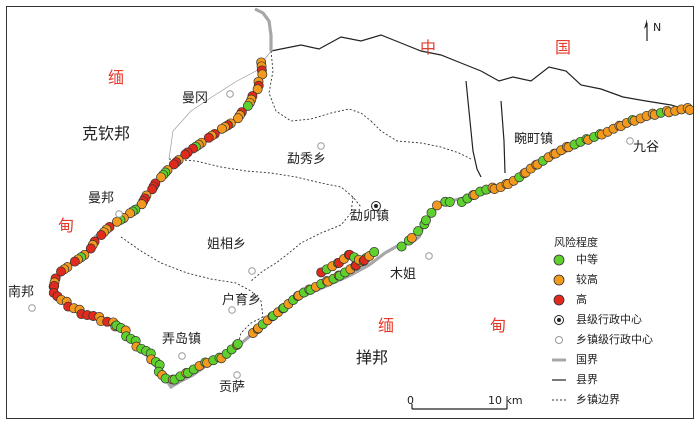 Image resolution: width=700 pixels, height=426 pixels. What do you see at coordinates (559, 260) in the screenshot?
I see `medium-risk-icon` at bounding box center [559, 260].